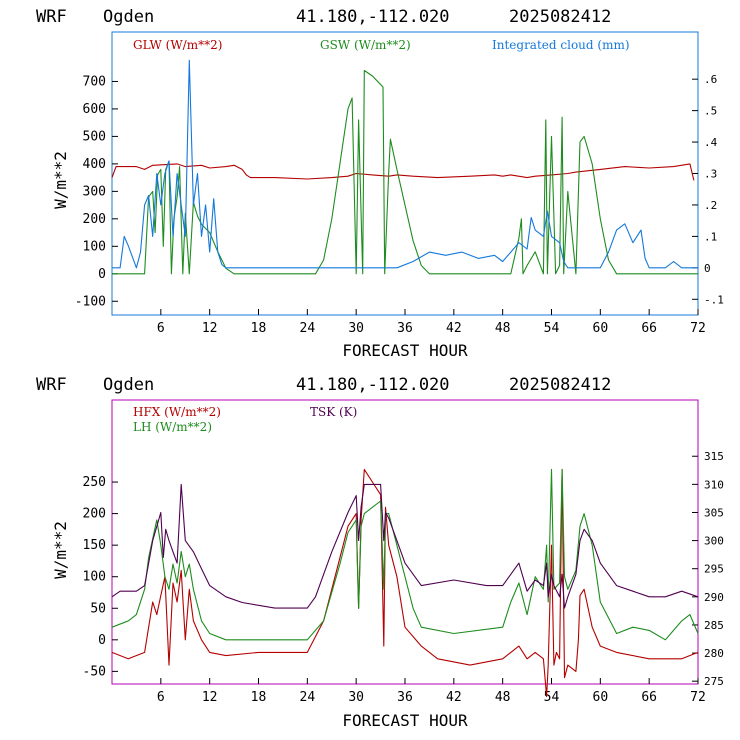 This screenshot has height=740, width=740. Describe the element at coordinates (698, 328) in the screenshot. I see `top-x-tick-label: 72` at that location.